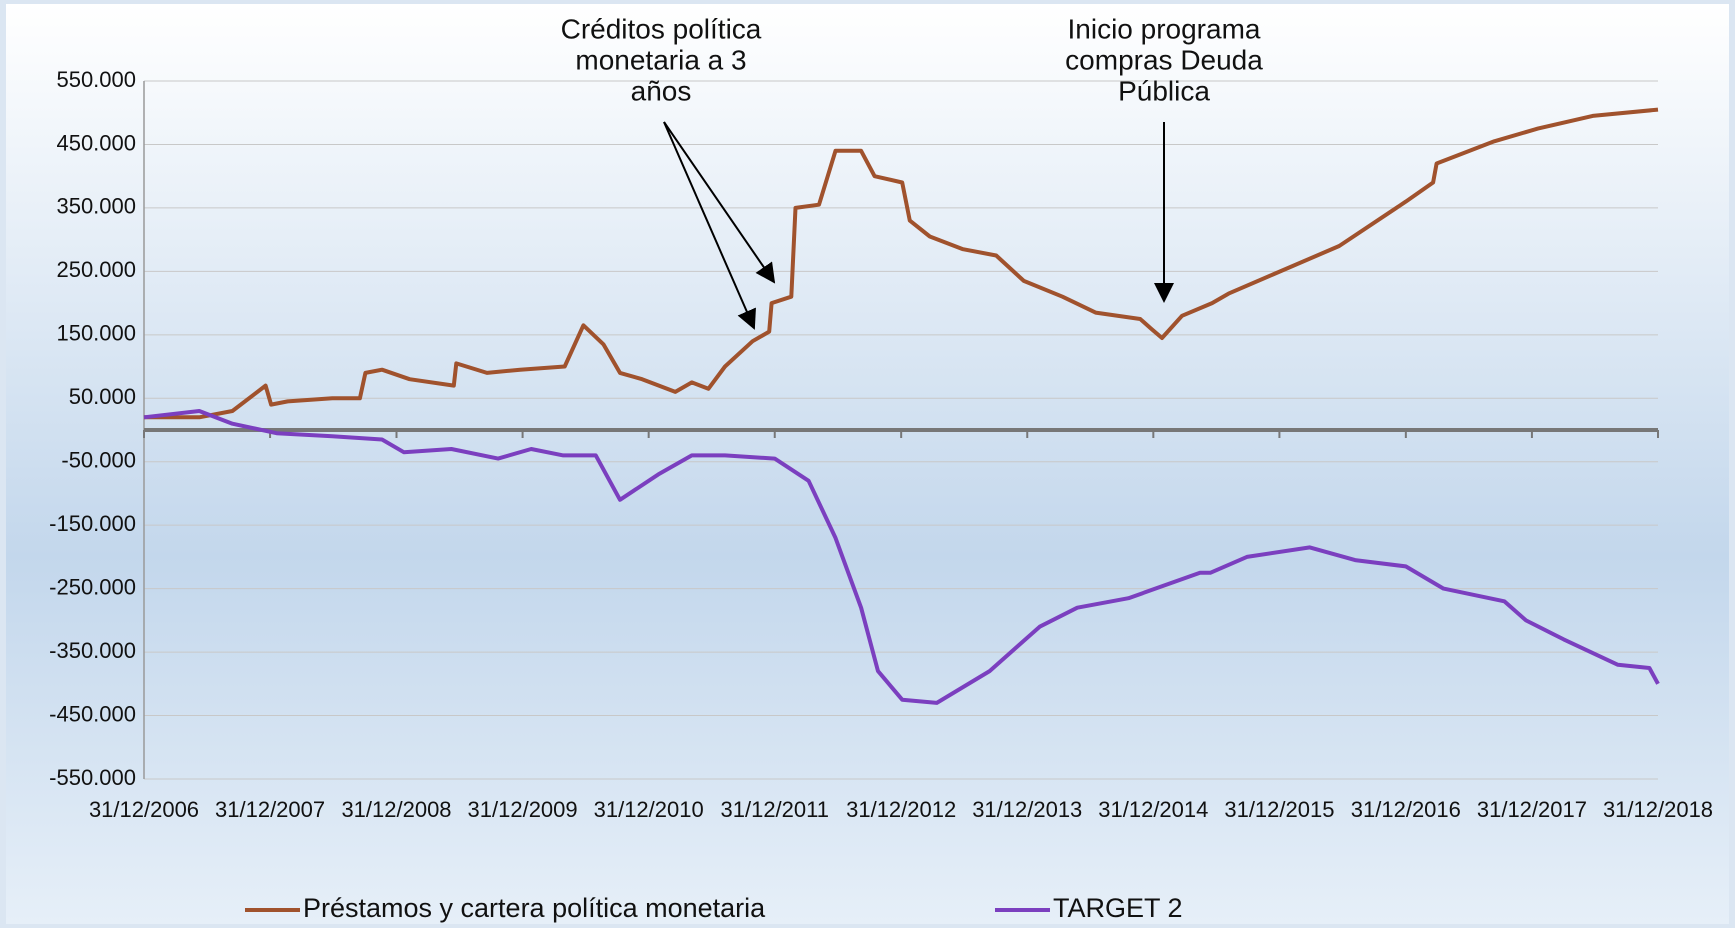 The height and width of the screenshot is (928, 1735). Describe the element at coordinates (96, 142) in the screenshot. I see `y-tick-label: 450.000` at that location.